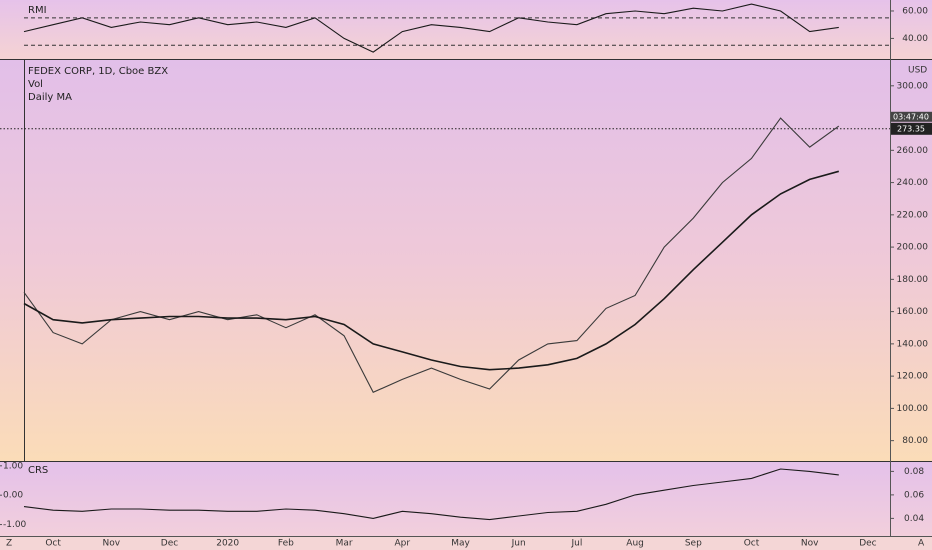 Image resolution: width=932 pixels, height=550 pixels. I want to click on x-tick-label: Jul, so click(576, 544).